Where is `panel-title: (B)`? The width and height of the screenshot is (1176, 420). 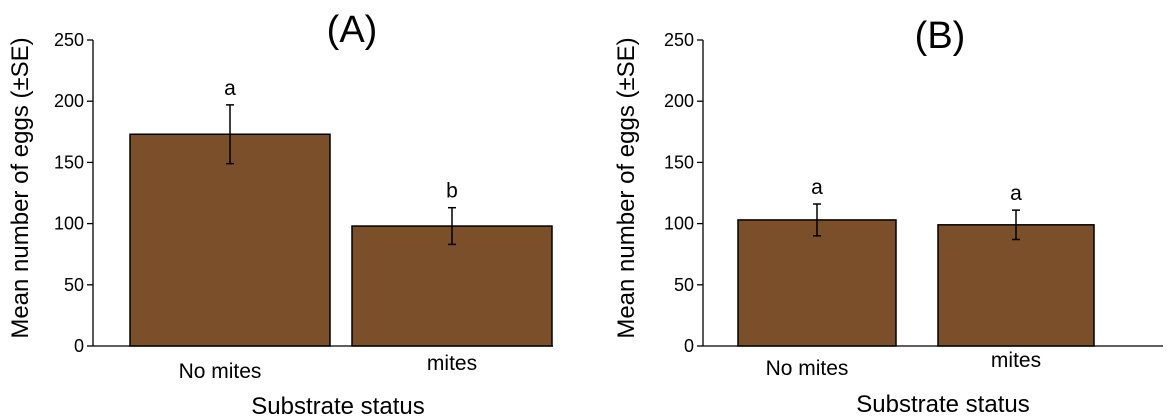
panel-title: (B) is located at coordinates (940, 36).